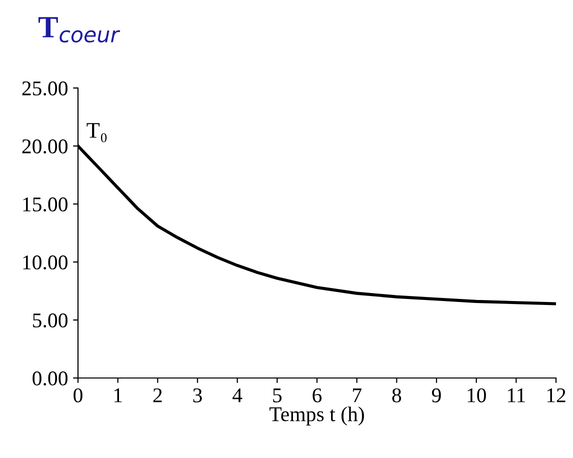  What do you see at coordinates (45, 204) in the screenshot?
I see `y-tick-label: 15.00` at bounding box center [45, 204].